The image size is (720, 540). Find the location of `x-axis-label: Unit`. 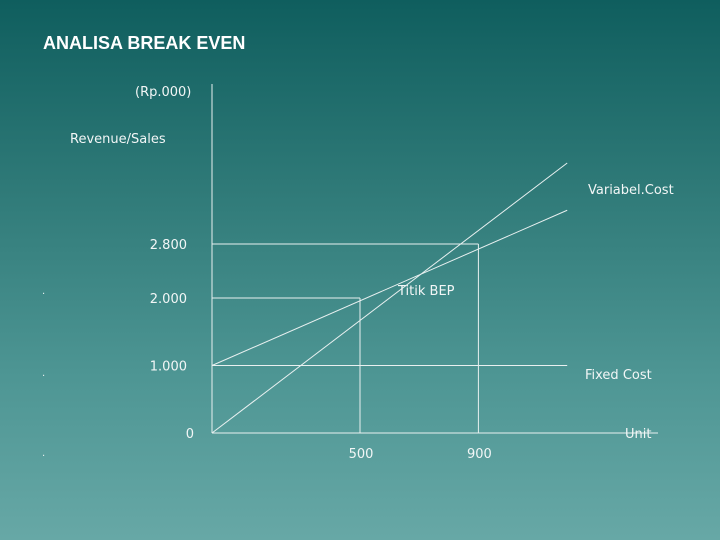

x-axis-label: Unit is located at coordinates (638, 434).